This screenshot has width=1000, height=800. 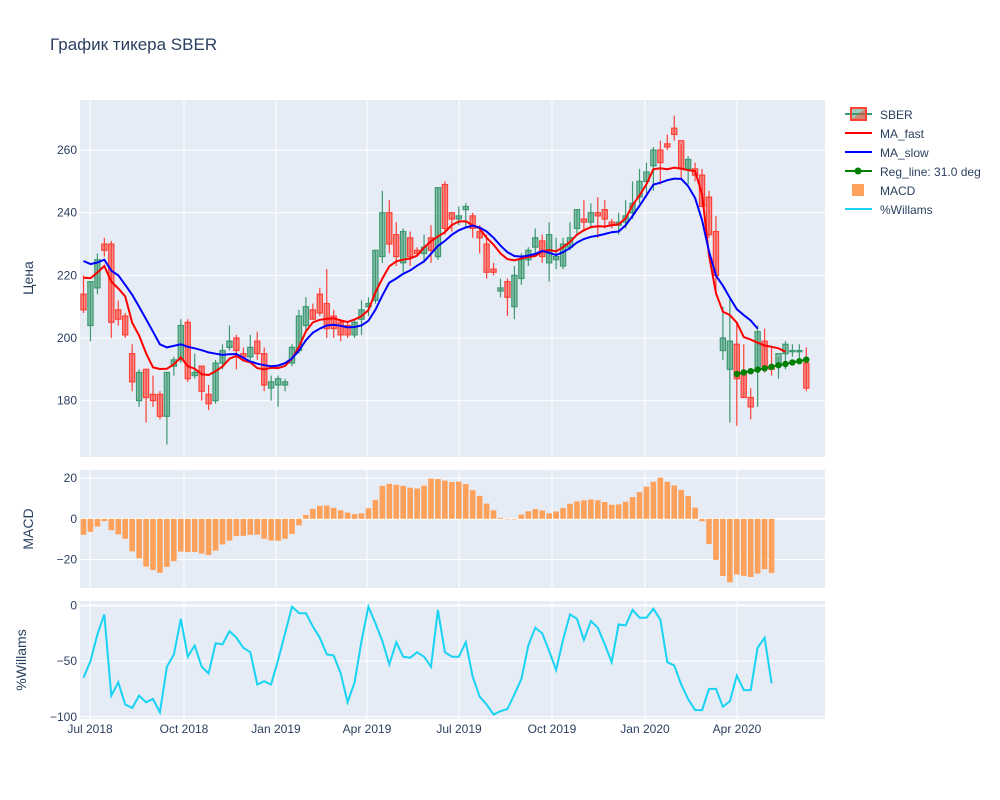 What do you see at coordinates (885, 134) in the screenshot?
I see `legend-item-ma-fast: MA_fast` at bounding box center [885, 134].